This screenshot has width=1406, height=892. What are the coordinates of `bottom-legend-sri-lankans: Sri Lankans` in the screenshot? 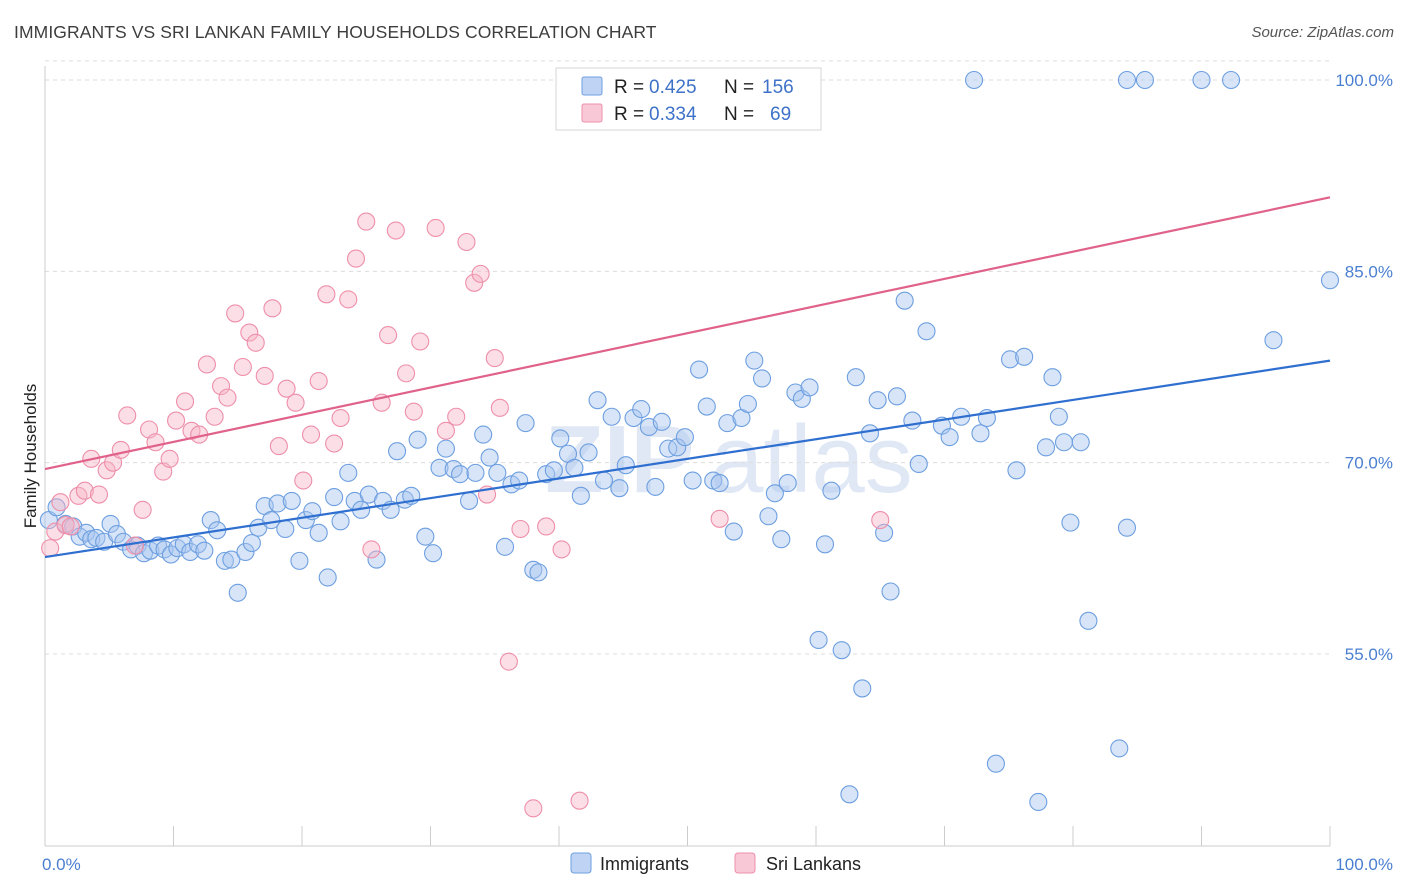 It's located at (813, 864).